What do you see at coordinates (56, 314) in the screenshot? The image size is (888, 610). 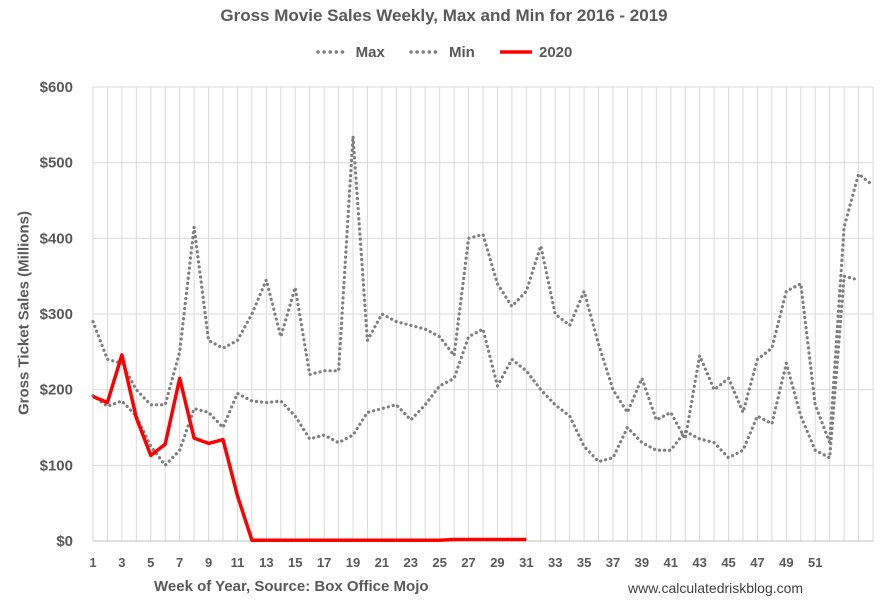 I see `y-tick-label: $300` at bounding box center [56, 314].